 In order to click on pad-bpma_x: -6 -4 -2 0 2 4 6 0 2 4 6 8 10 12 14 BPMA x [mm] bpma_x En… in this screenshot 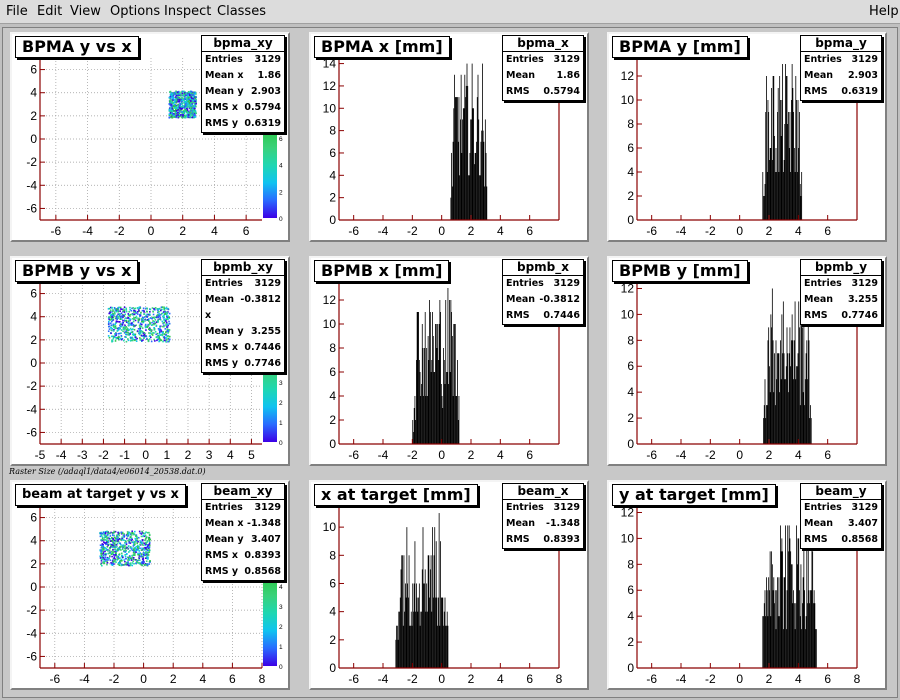, I will do `click(449, 137)`.